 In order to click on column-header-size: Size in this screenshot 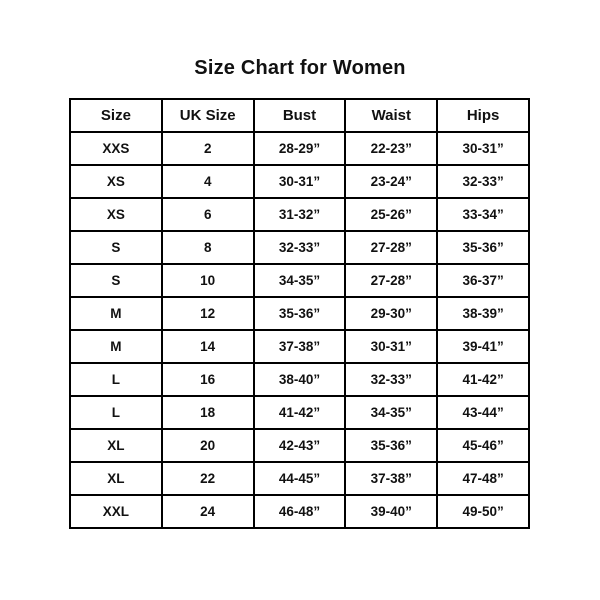, I will do `click(116, 115)`.